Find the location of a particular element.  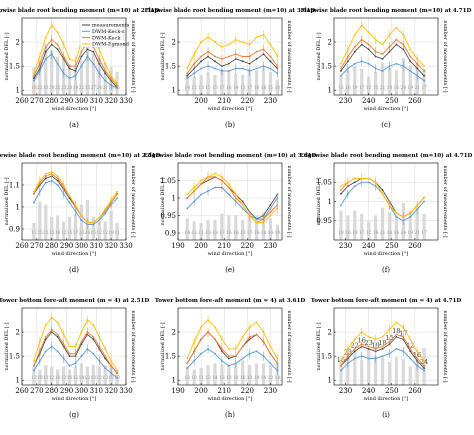

count-label: 19 is located at coordinates (355, 88).